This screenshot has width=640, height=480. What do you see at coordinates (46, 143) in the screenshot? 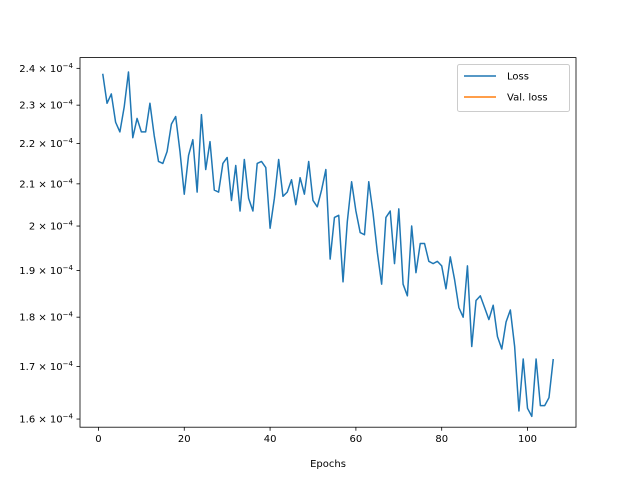
I see `y-tick-label: 2.2 × 10⁻⁴` at bounding box center [46, 143].